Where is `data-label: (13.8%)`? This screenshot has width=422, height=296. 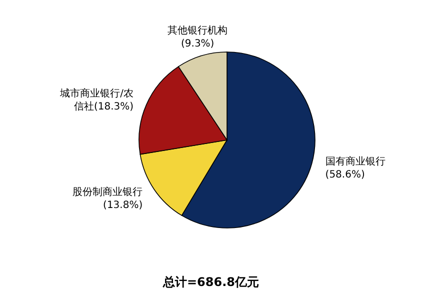
data-label: (13.8%) is located at coordinates (123, 205).